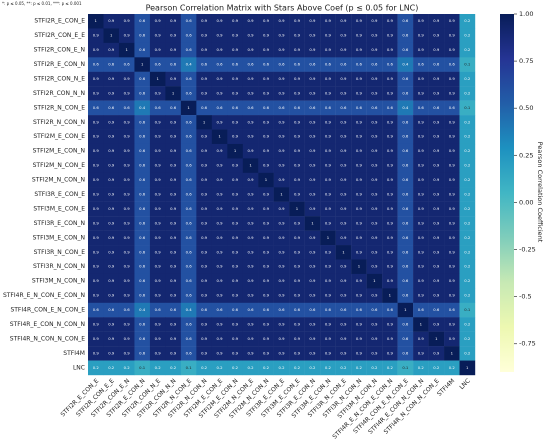 This screenshot has width=550, height=441. Describe the element at coordinates (59, 35) in the screenshot. I see `y-tick-label: STFI2R_CON_E_E` at that location.